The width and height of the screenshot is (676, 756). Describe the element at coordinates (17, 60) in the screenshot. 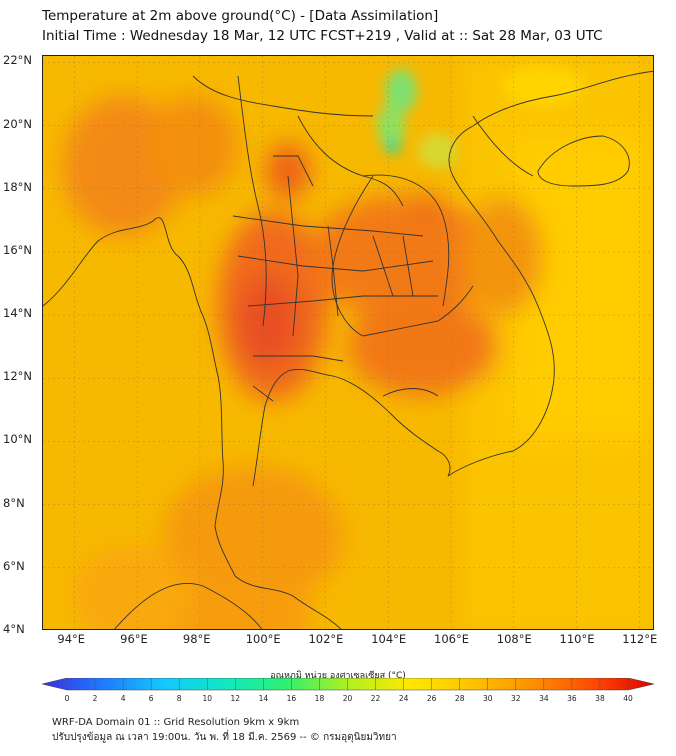

I see `latitude-label: 22°N` at that location.